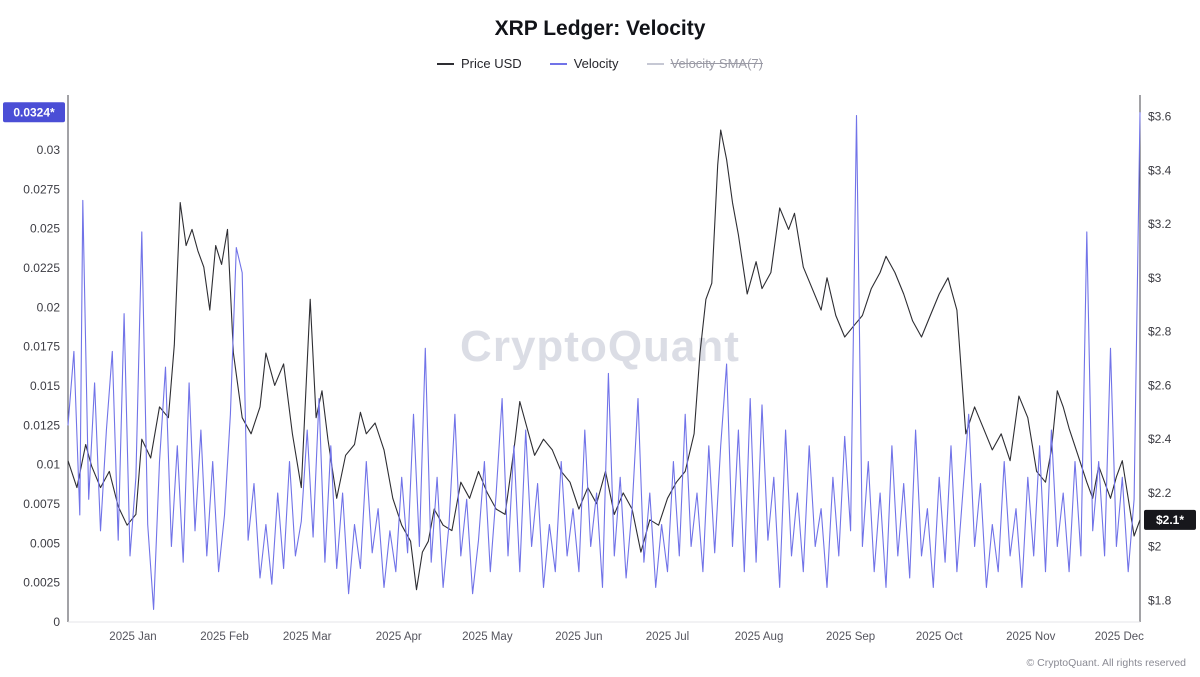 Image resolution: width=1200 pixels, height=677 pixels. Describe the element at coordinates (41, 504) in the screenshot. I see `left-axis-tick-label: 0.0075` at that location.